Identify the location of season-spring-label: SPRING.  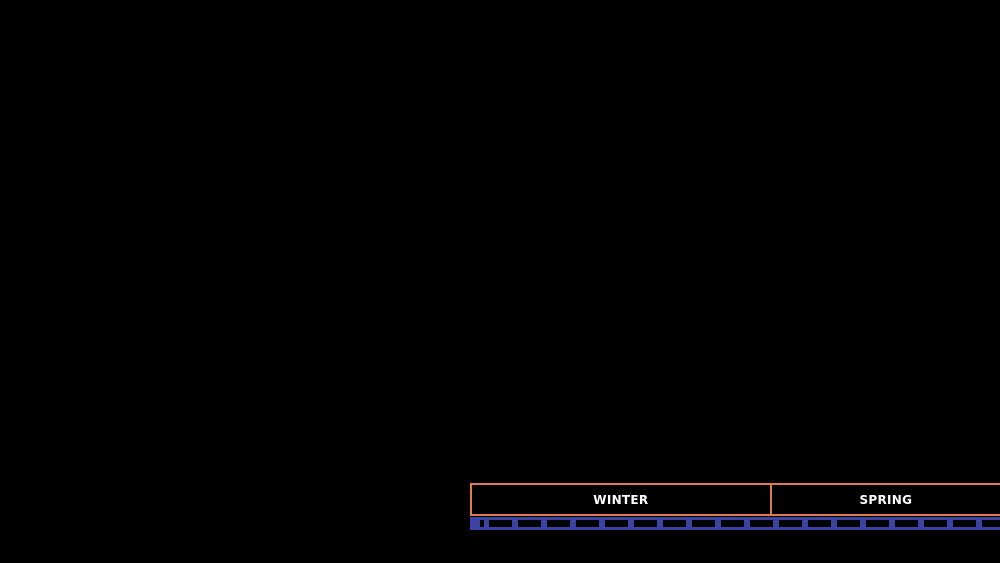
(886, 499).